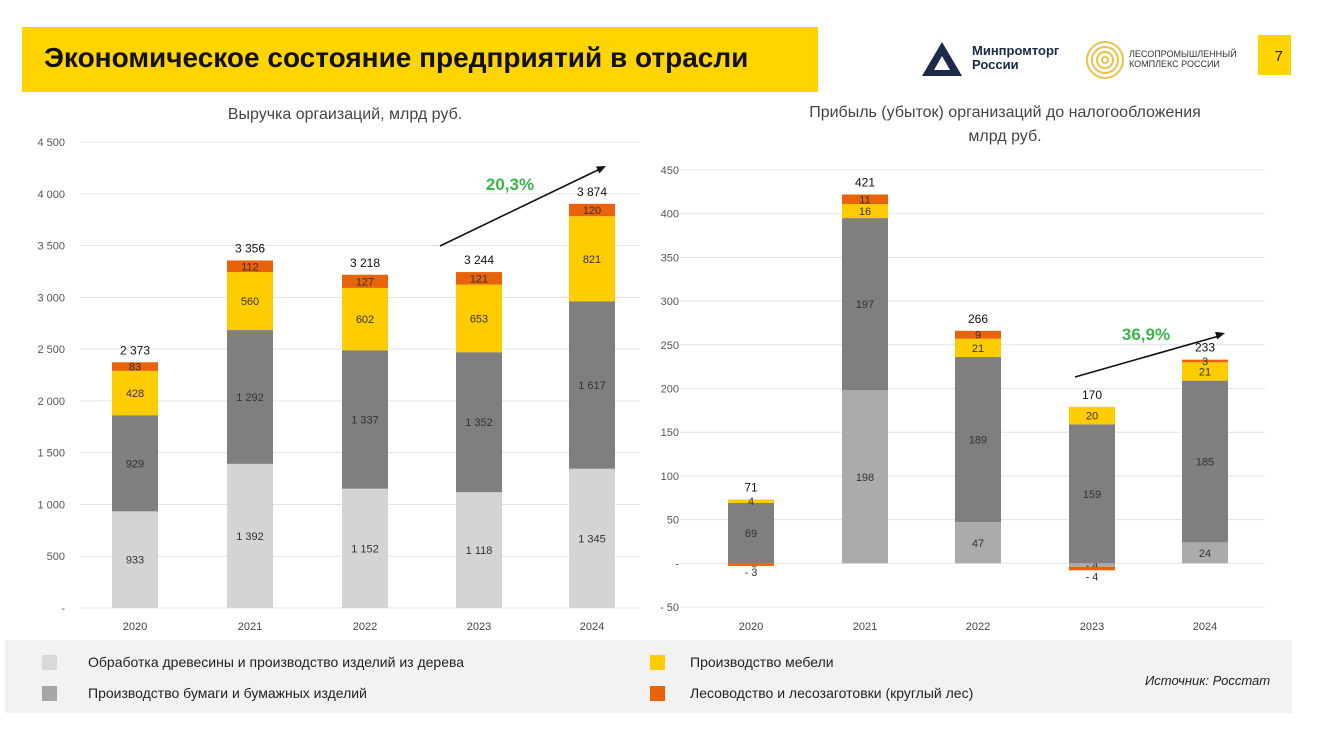 This screenshot has width=1320, height=739. Describe the element at coordinates (751, 487) in the screenshot. I see `total-label: 71` at that location.